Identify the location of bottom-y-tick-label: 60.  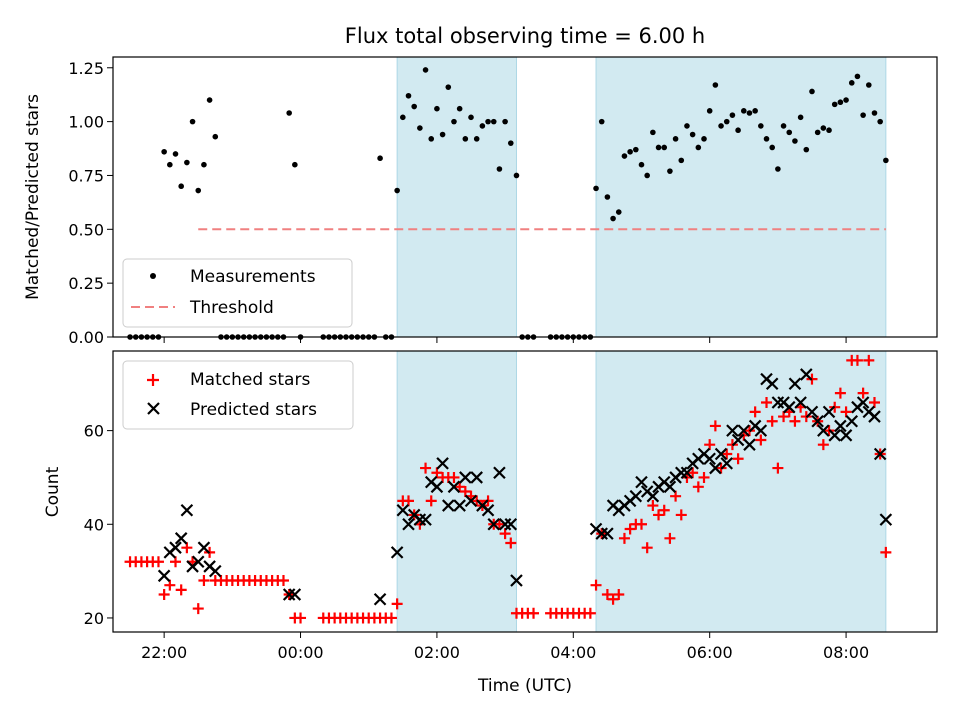
(94, 431).